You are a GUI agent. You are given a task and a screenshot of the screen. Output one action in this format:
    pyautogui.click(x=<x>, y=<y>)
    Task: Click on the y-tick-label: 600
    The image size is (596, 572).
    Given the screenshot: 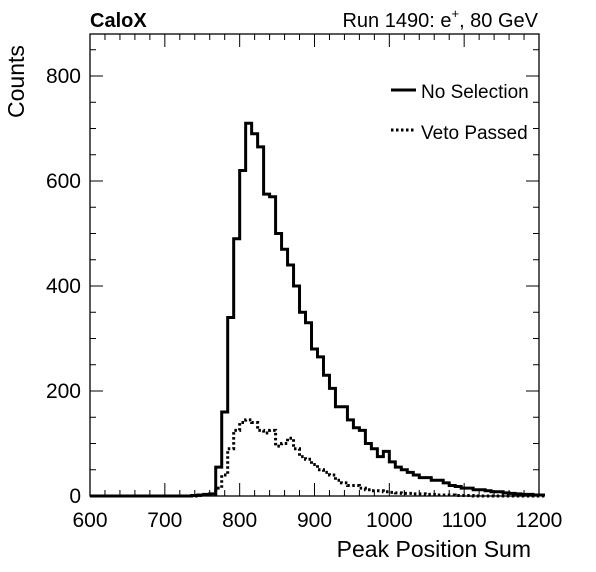 What is the action you would take?
    pyautogui.click(x=63, y=181)
    